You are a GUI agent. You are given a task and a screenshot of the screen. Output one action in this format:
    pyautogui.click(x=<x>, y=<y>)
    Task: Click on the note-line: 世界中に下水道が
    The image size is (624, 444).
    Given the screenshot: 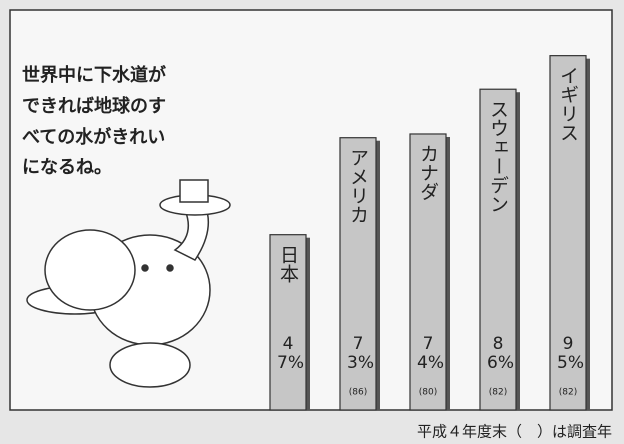 What is the action you would take?
    pyautogui.click(x=94, y=75)
    